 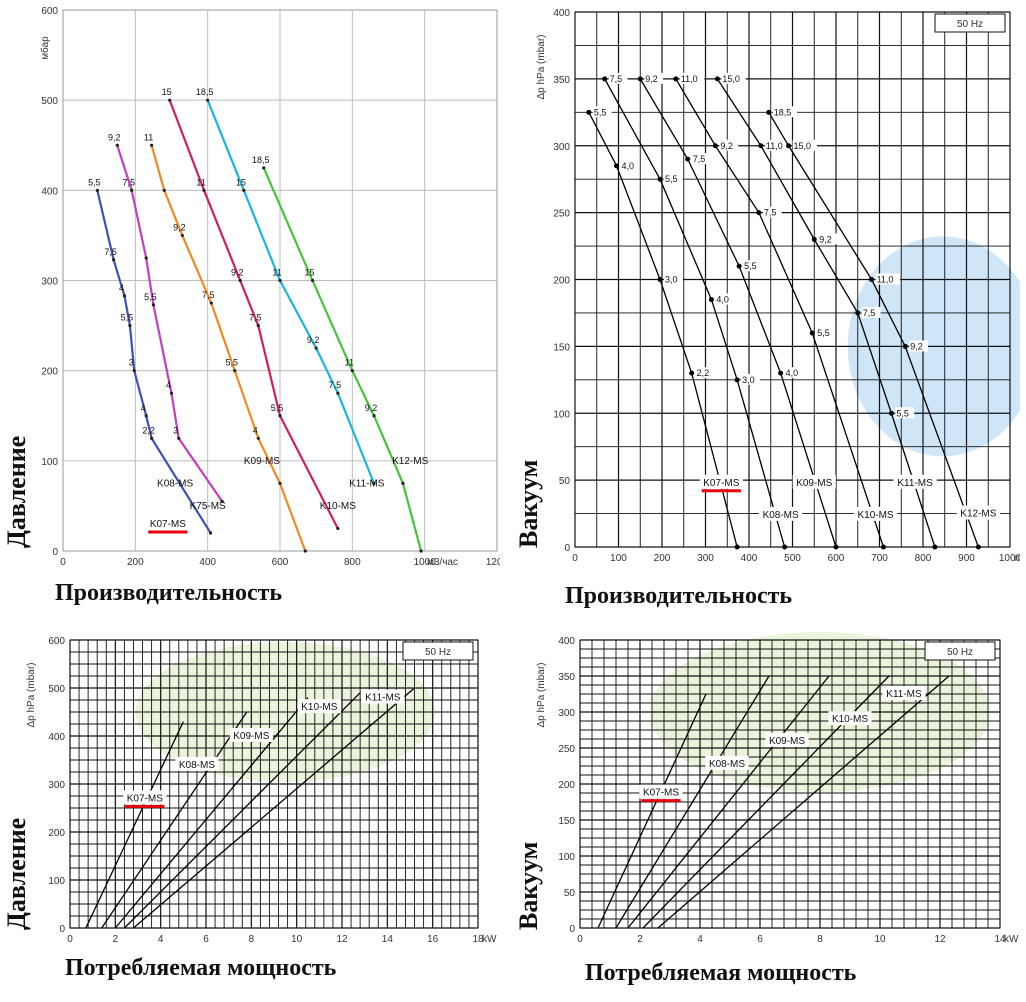 I want to click on x-tick-label: 800, so click(x=352, y=562).